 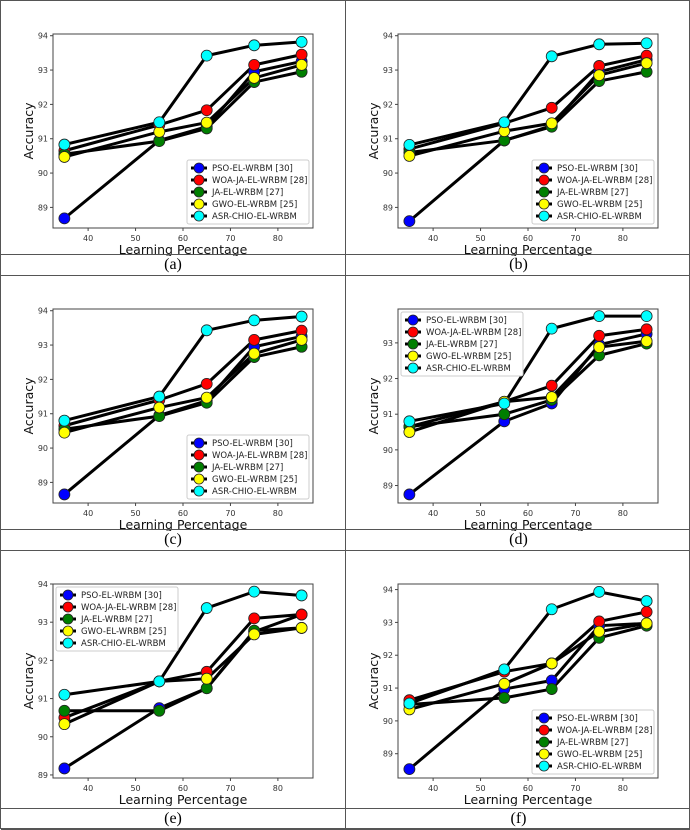 What do you see at coordinates (121, 596) in the screenshot?
I see `legend-label: PSO-EL-WRBM [30]` at bounding box center [121, 596].